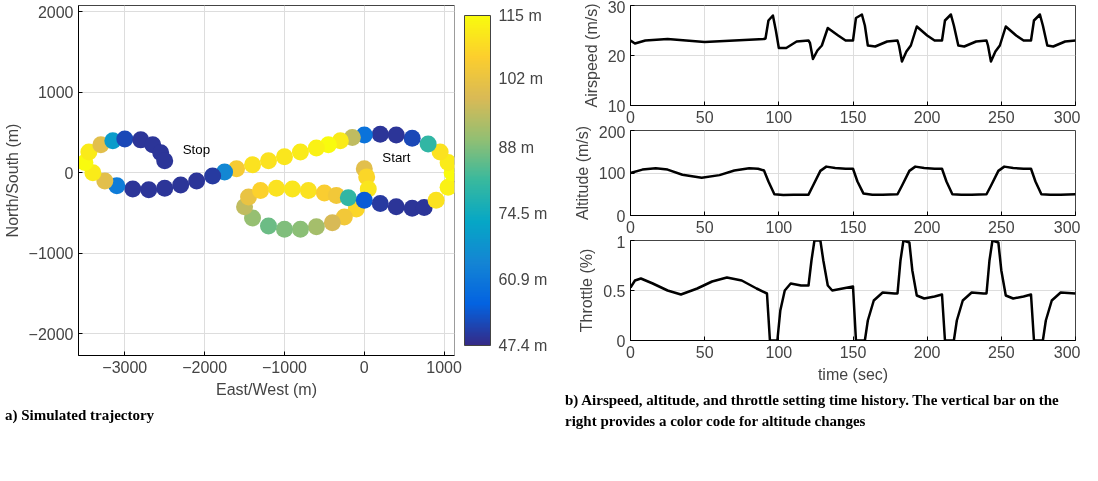 Image resolution: width=1098 pixels, height=481 pixels. Describe the element at coordinates (520, 15) in the screenshot. I see `color-bar-label: 115 m` at that location.